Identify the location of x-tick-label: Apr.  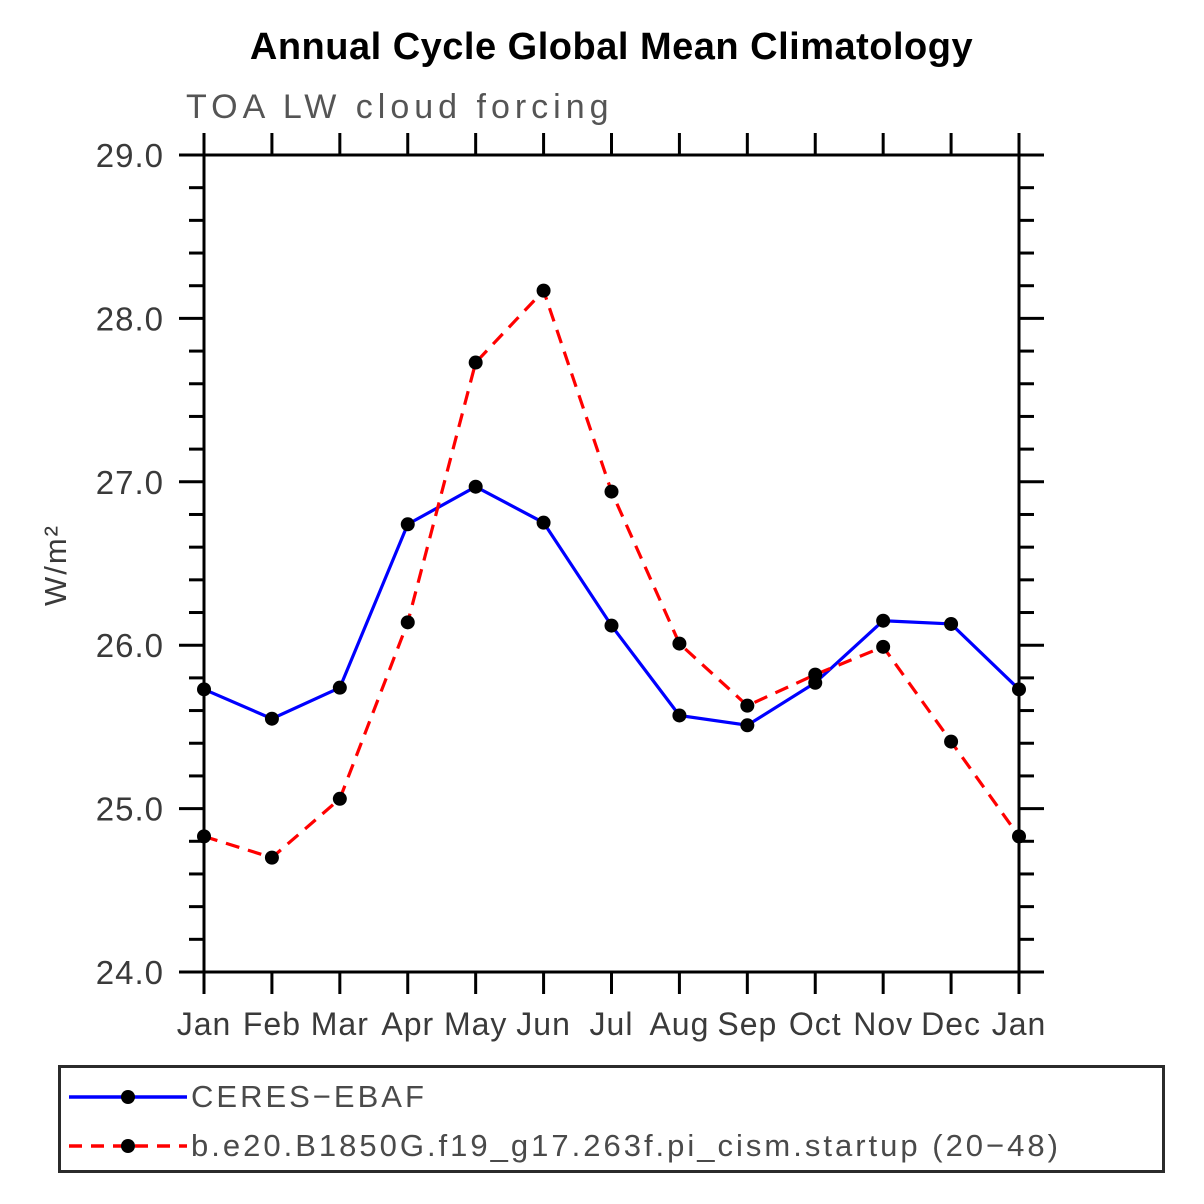
(407, 1024).